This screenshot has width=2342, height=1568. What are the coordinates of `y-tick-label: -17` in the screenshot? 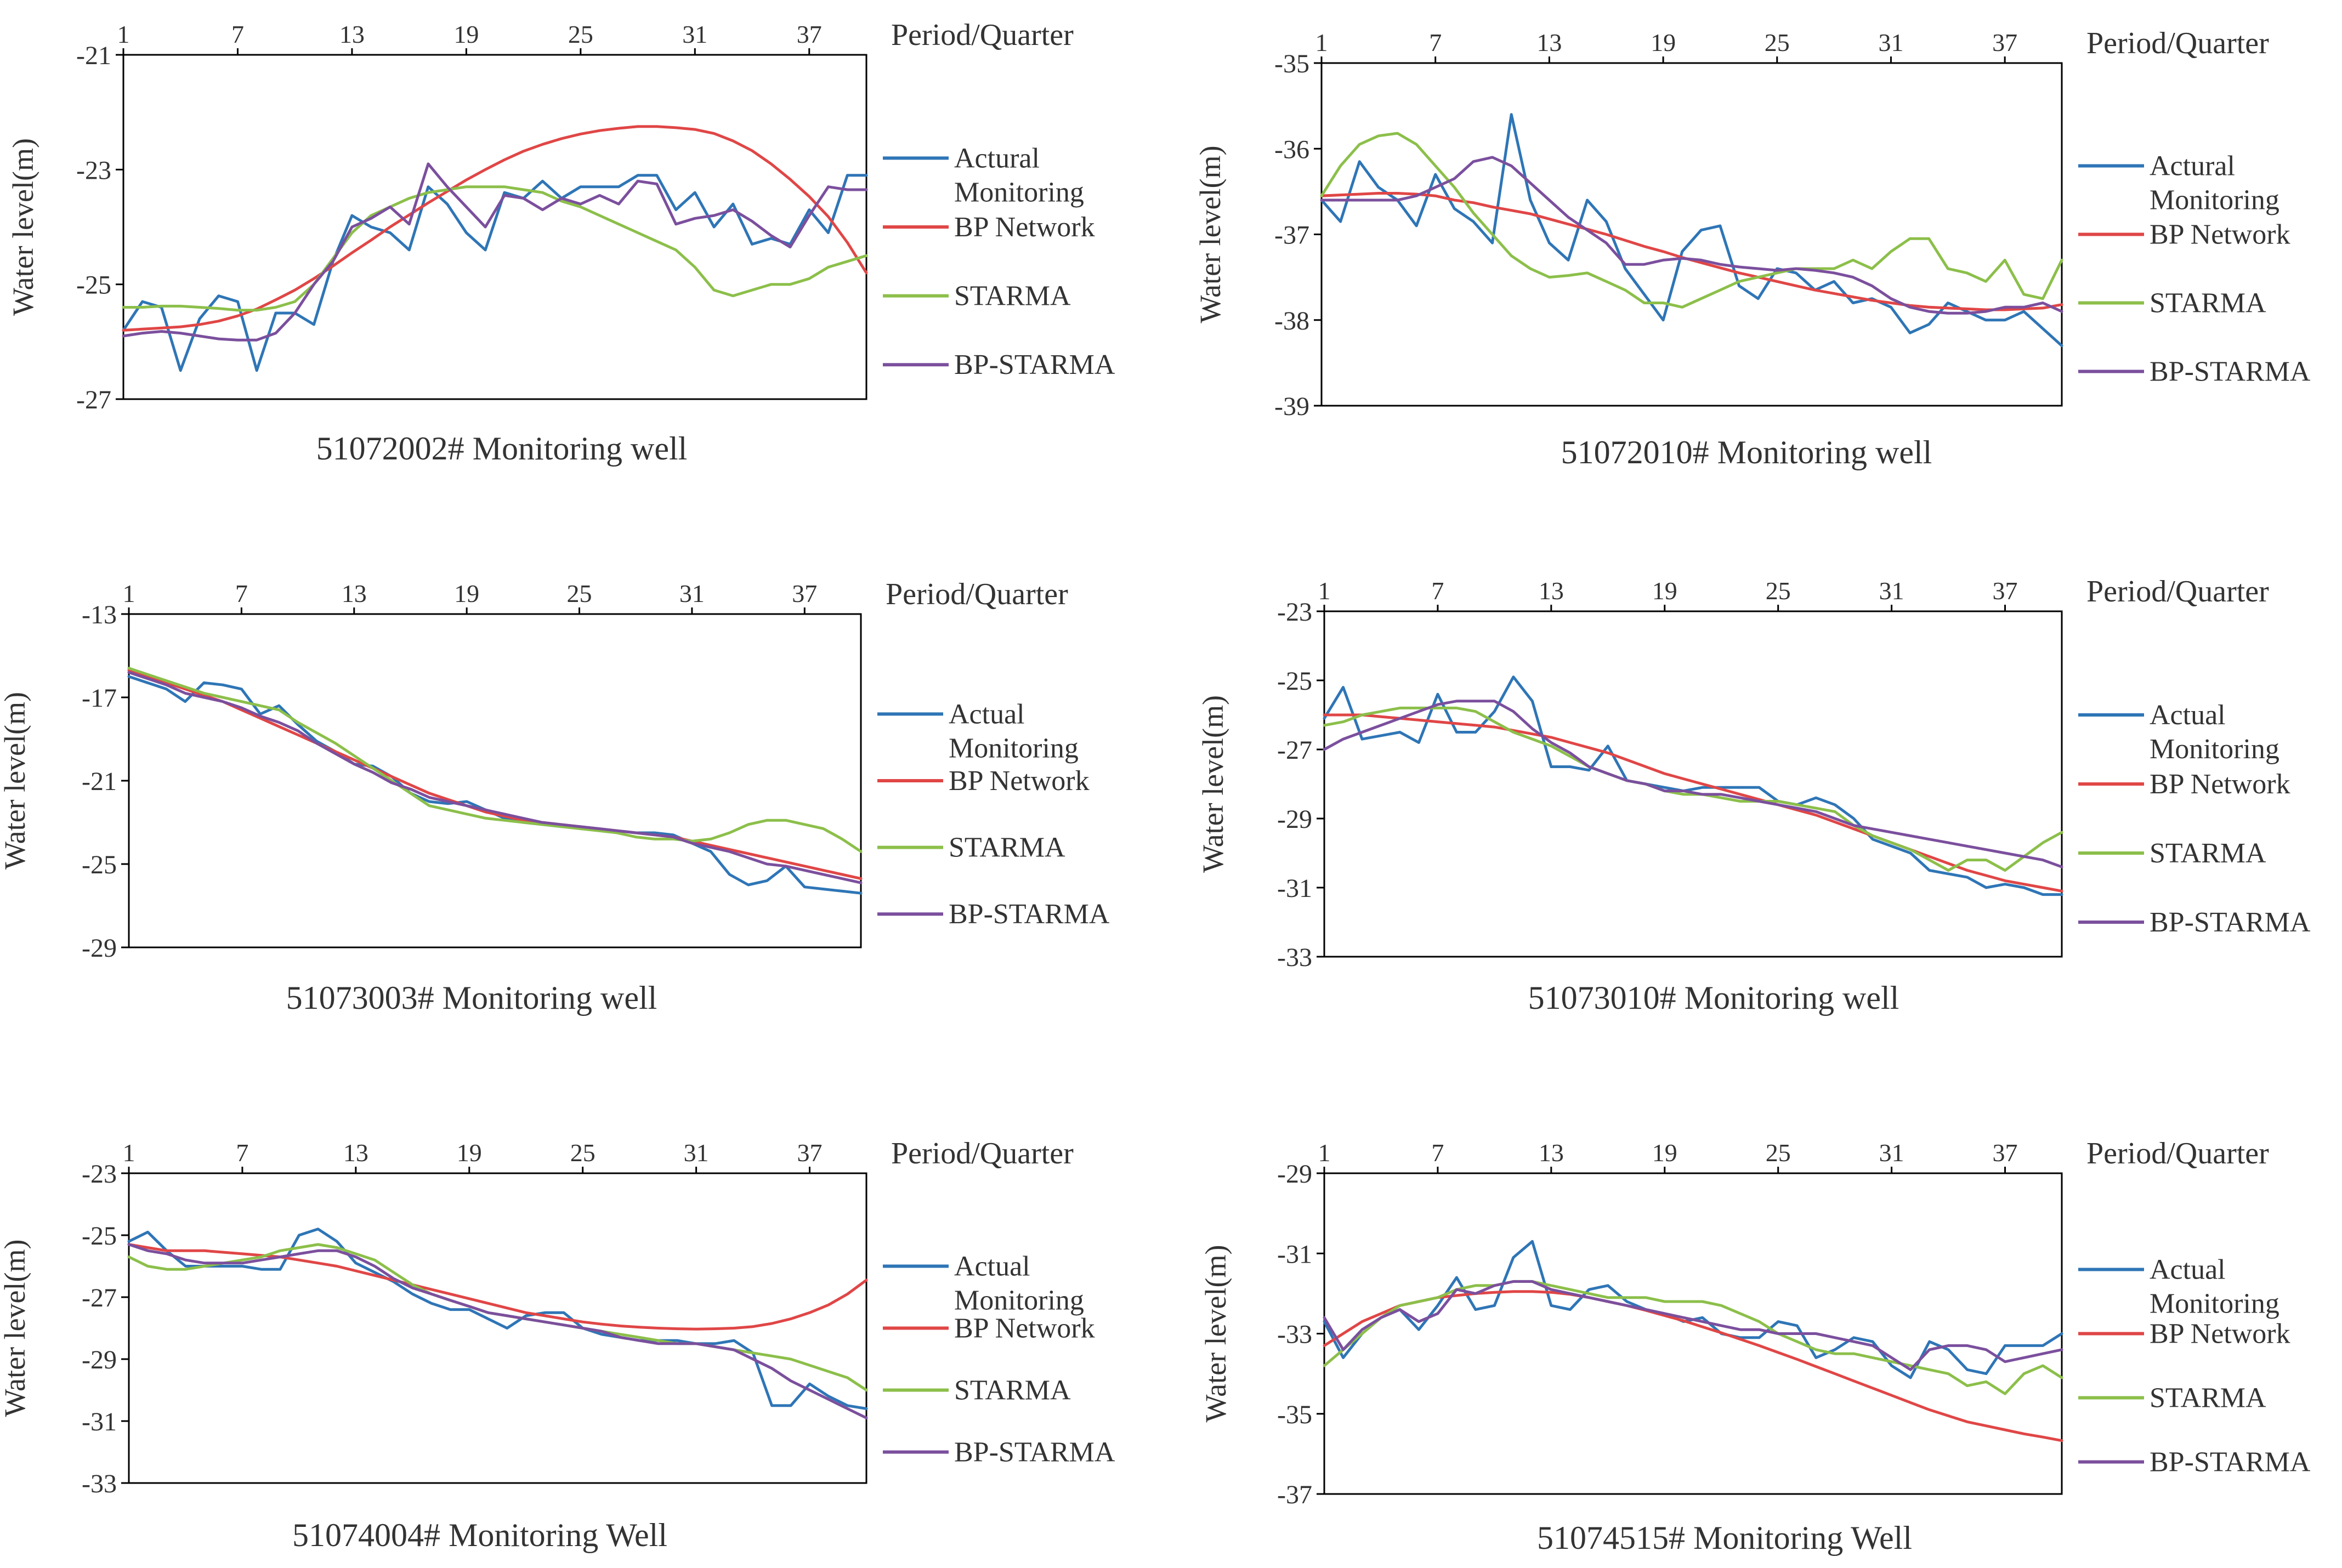 It's located at (99, 699).